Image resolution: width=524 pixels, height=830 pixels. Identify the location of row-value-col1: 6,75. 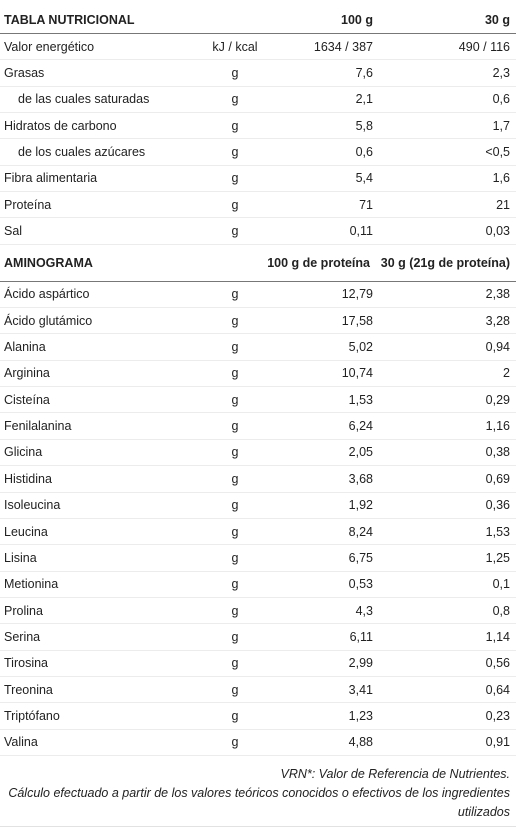
(360, 557).